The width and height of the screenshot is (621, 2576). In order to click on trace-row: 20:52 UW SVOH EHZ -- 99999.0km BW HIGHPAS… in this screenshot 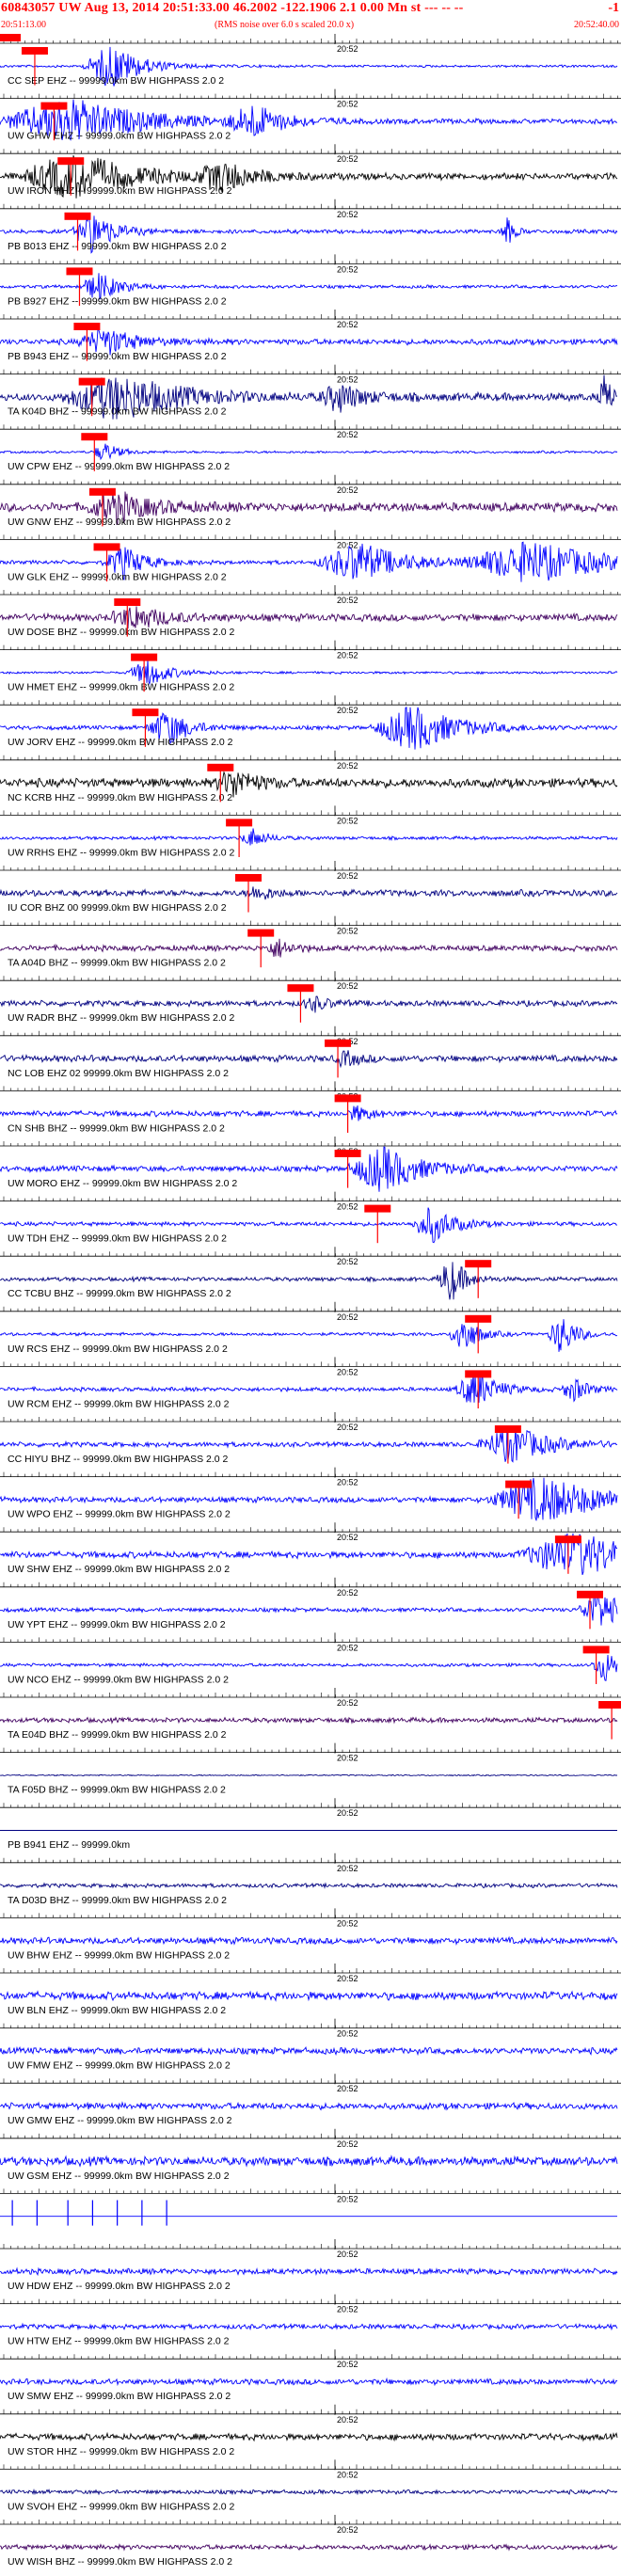, I will do `click(310, 2486)`.